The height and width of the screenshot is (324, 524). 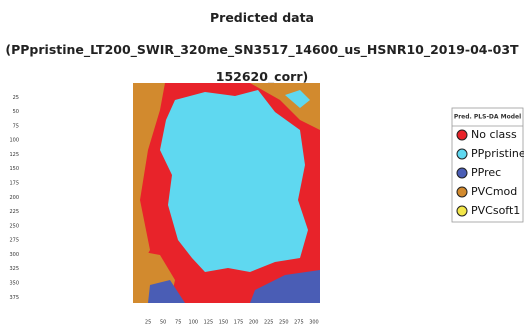 I want to click on y-tick-label: 250, so click(x=14, y=226).